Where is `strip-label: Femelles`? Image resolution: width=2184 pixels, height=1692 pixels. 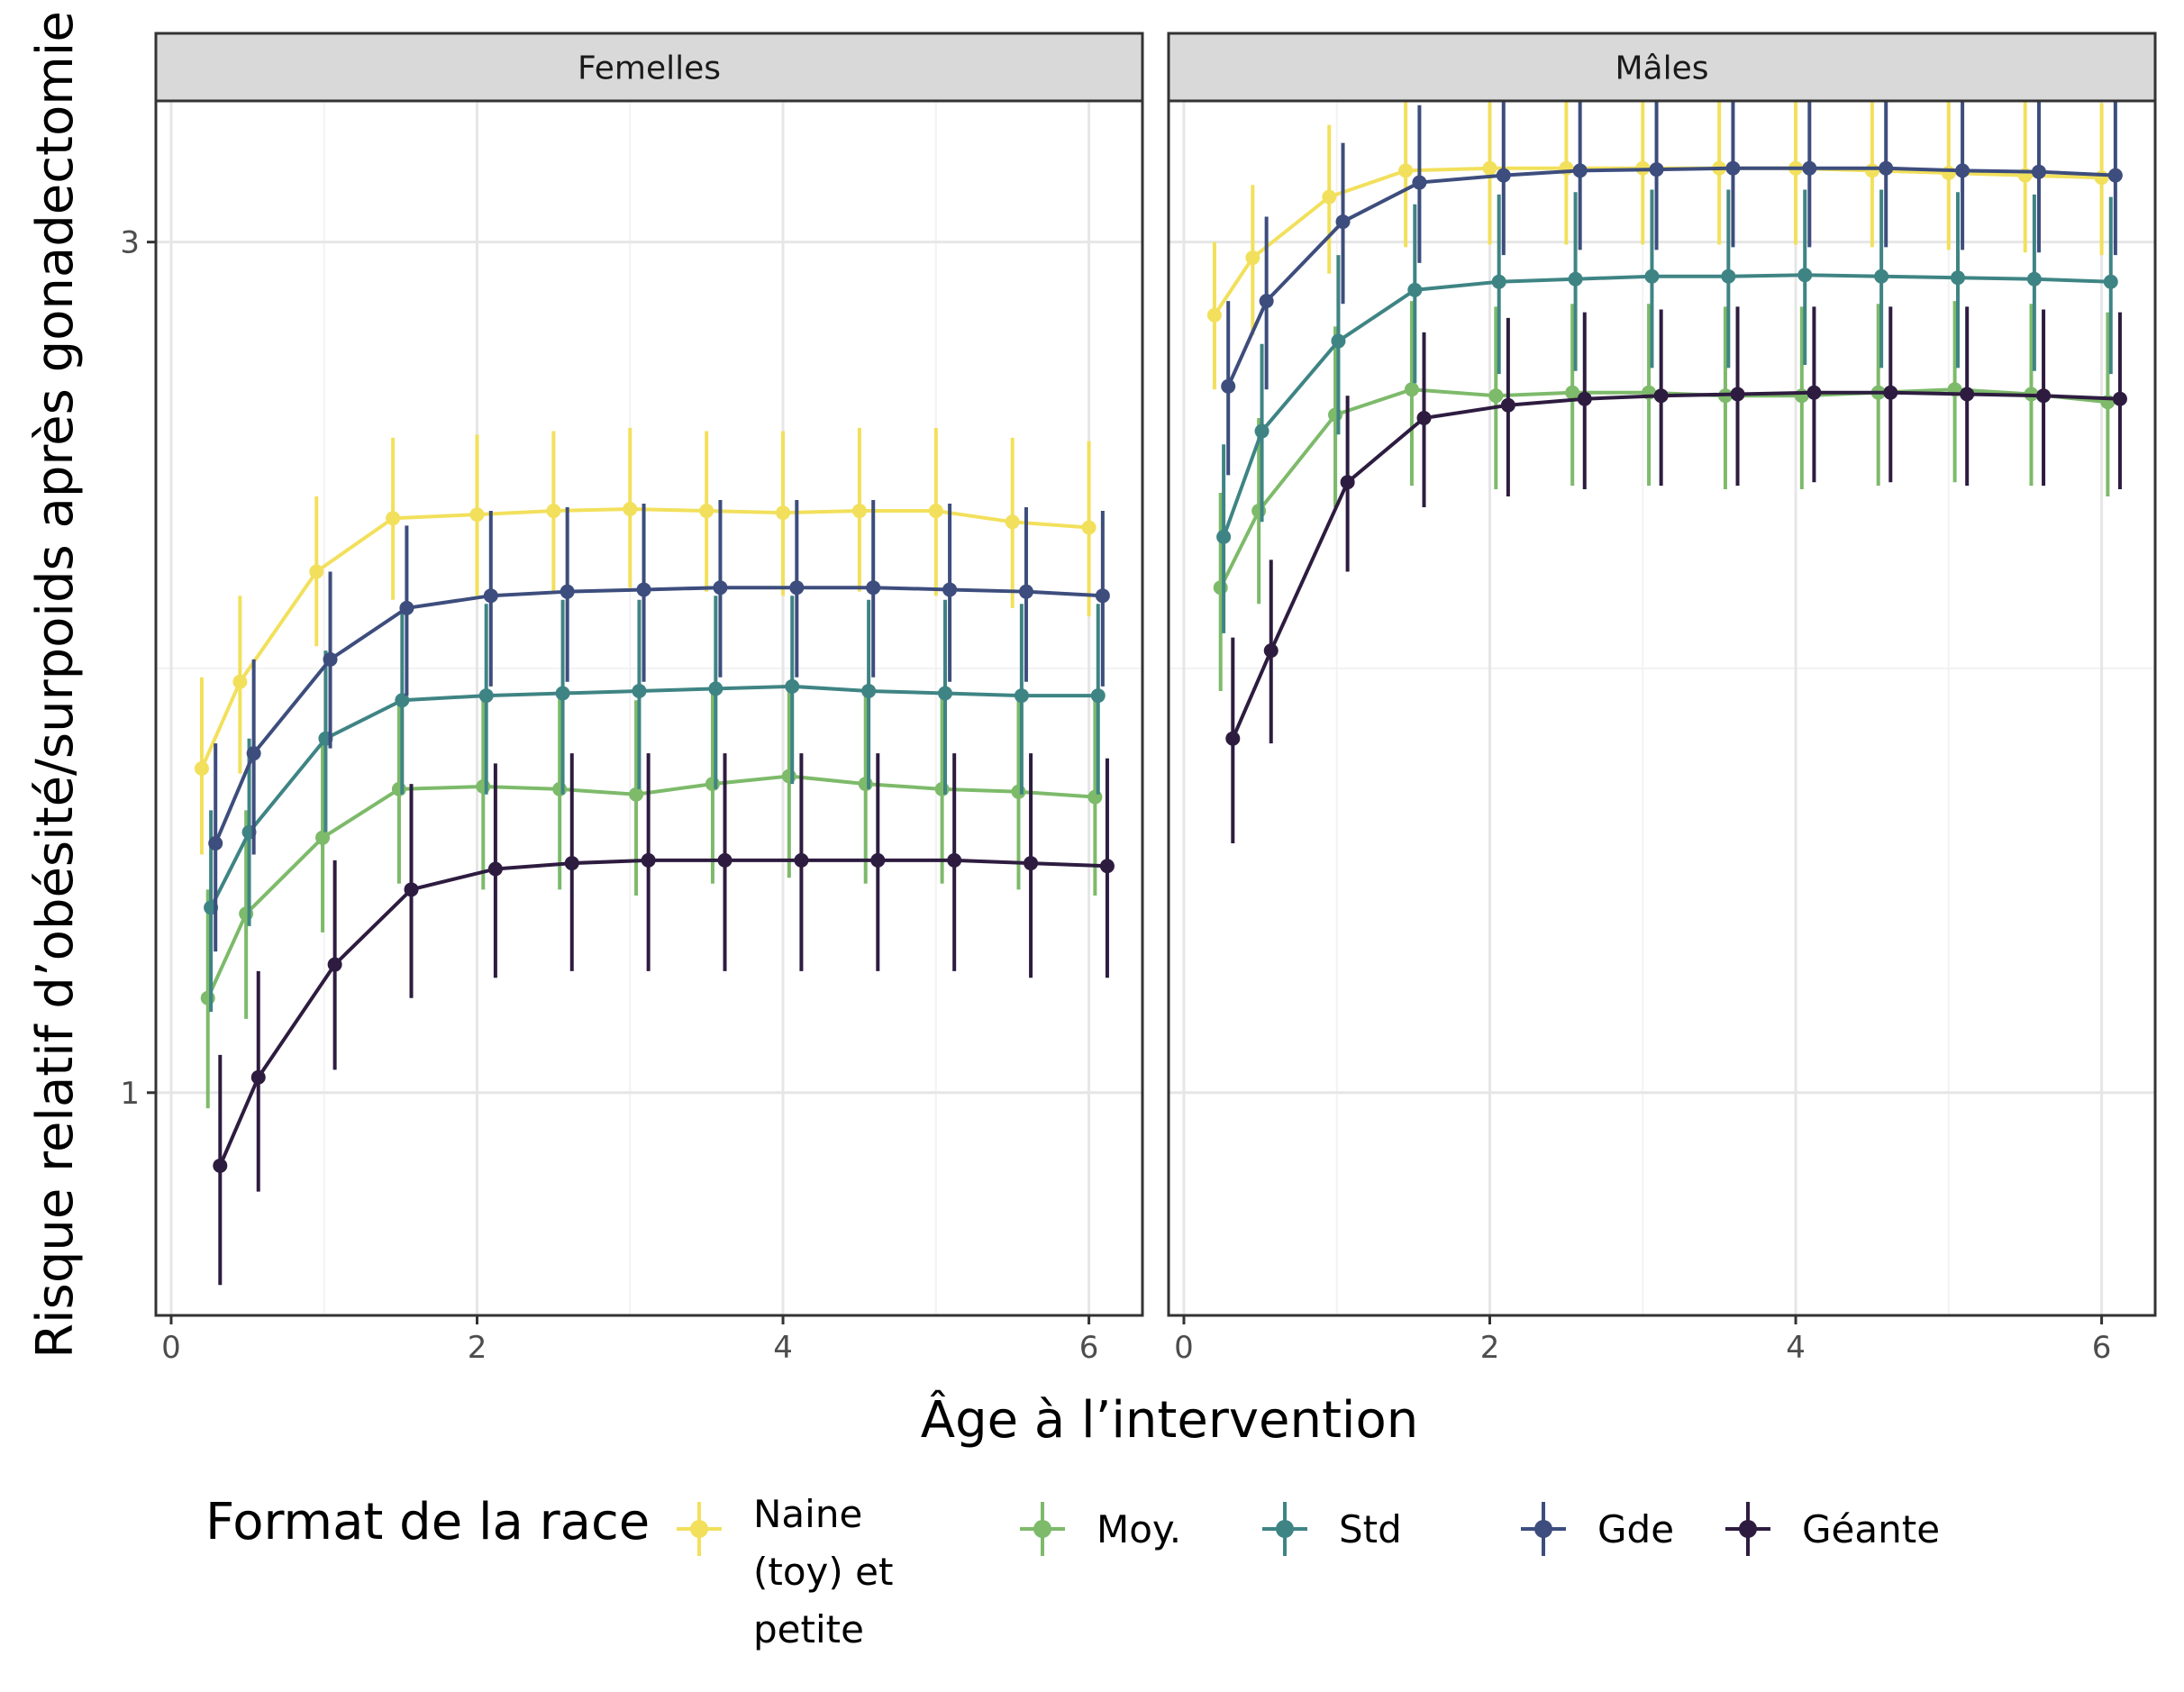
strip-label: Femelles is located at coordinates (649, 68).